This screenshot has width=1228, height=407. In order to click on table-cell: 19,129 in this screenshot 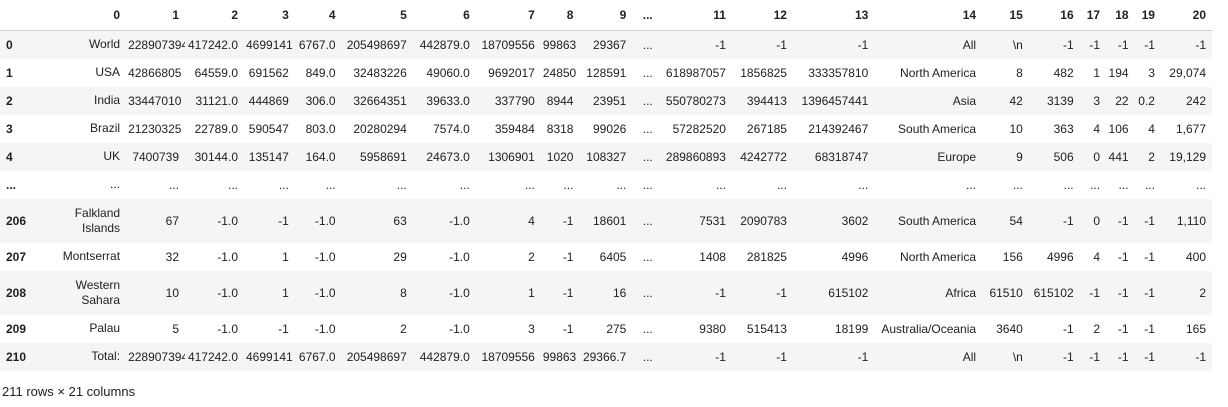, I will do `click(1187, 156)`.